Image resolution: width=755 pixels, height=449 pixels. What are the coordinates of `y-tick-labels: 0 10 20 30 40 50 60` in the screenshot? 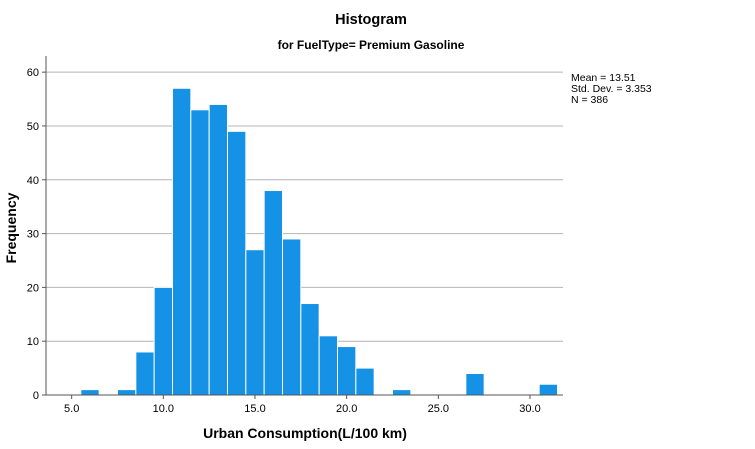 It's located at (33, 234).